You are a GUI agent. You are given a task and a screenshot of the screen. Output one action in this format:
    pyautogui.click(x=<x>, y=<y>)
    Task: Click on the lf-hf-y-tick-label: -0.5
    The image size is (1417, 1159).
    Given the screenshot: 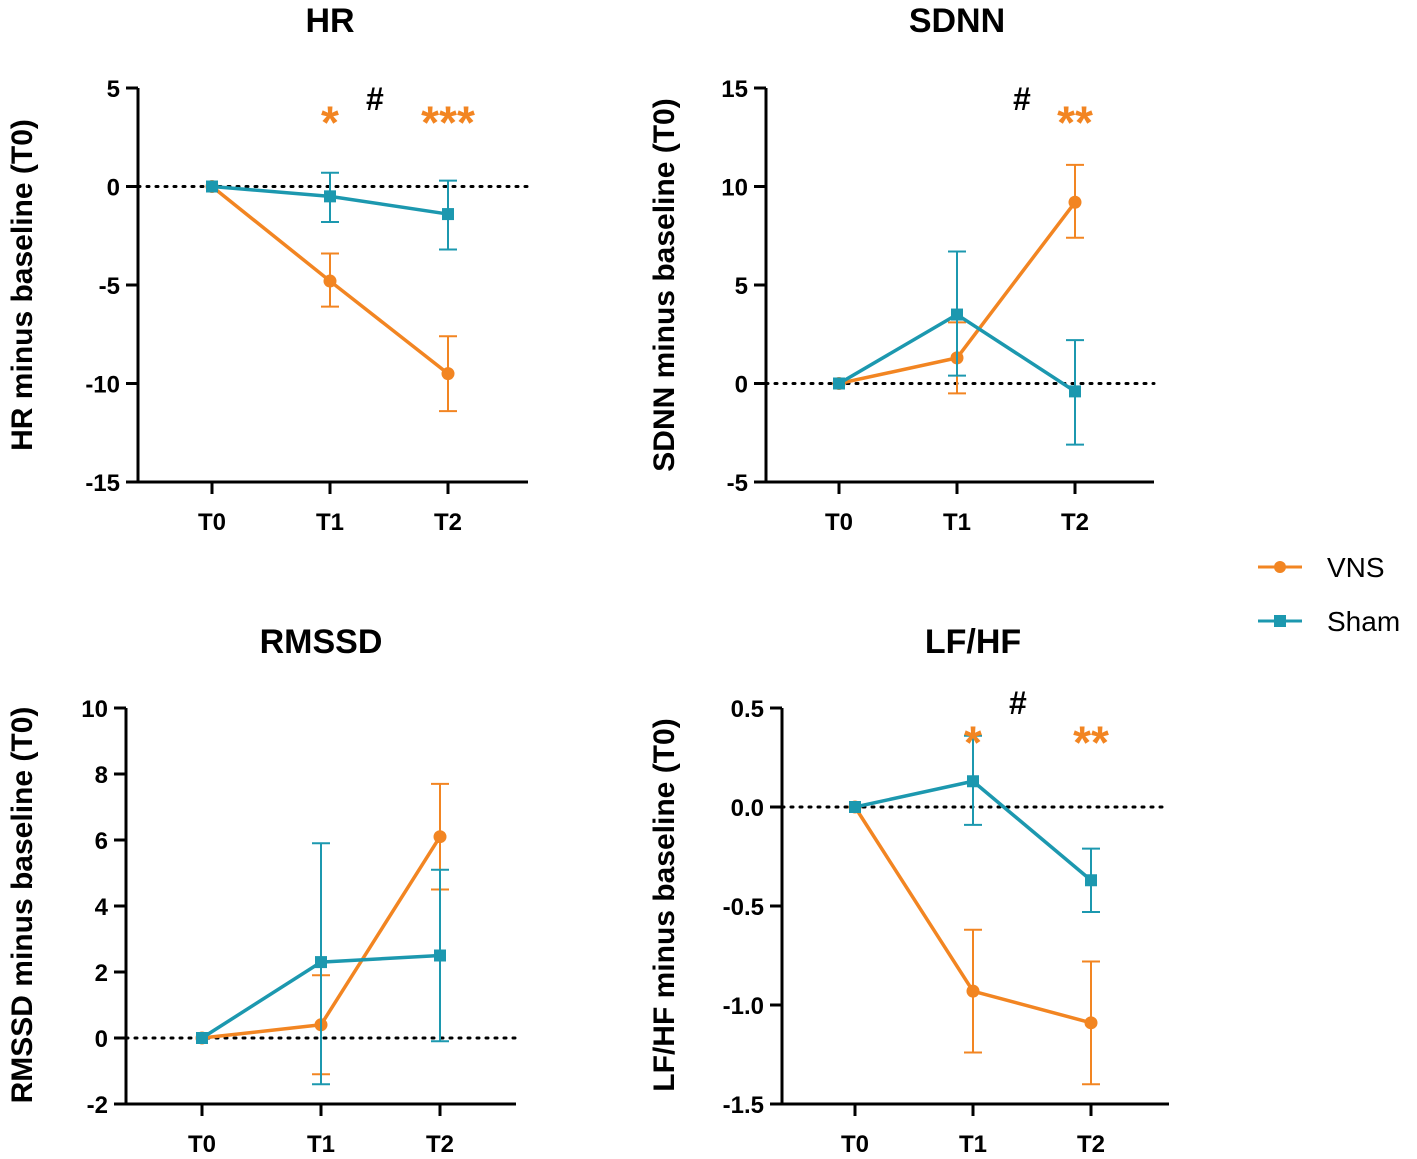 What is the action you would take?
    pyautogui.click(x=743, y=907)
    